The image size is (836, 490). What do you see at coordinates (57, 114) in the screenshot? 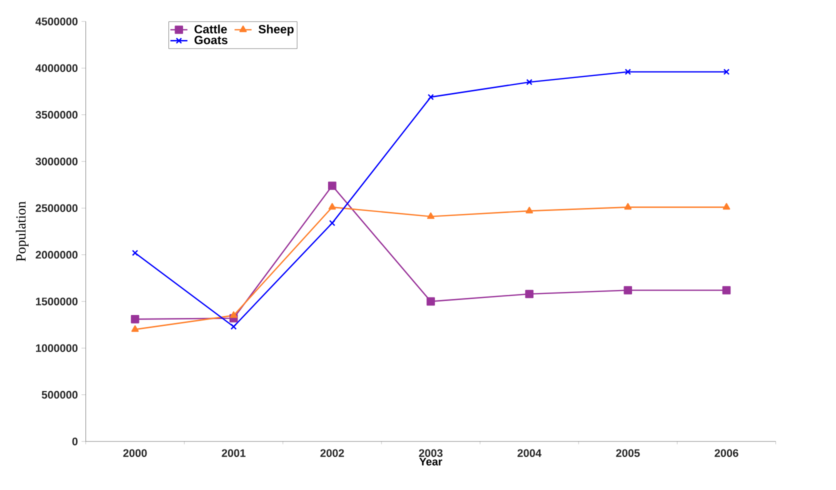
I see `y-tick-label: 3500000` at bounding box center [57, 114].